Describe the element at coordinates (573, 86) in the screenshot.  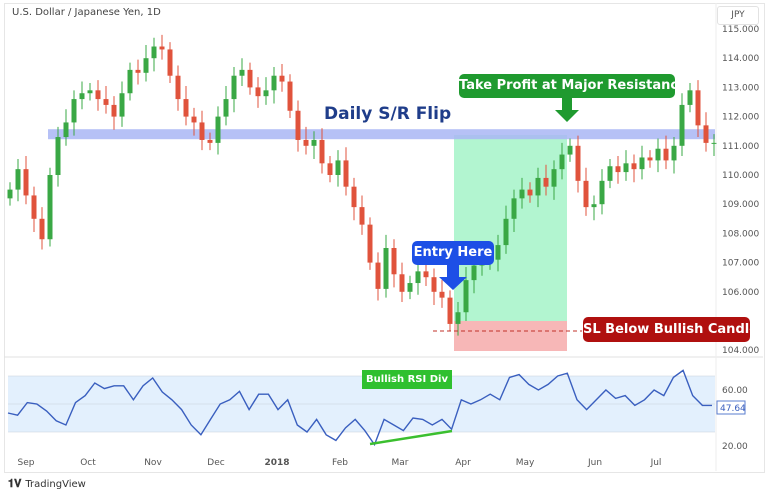
I see `take-profit-label: Take Profit at Major Resistance` at that location.